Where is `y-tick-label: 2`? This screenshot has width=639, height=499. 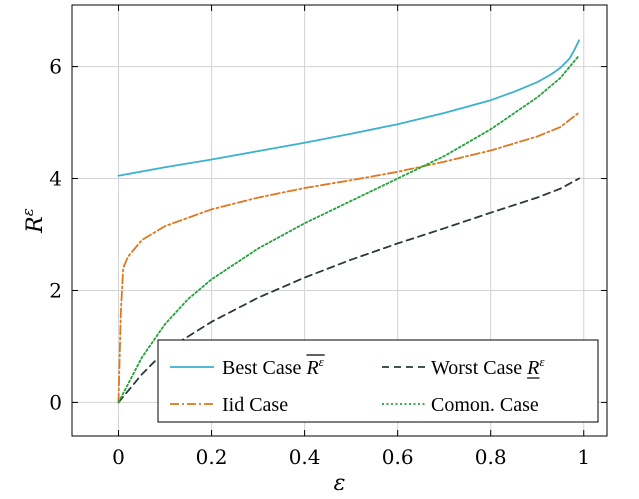 y-tick-label: 2 is located at coordinates (55, 290).